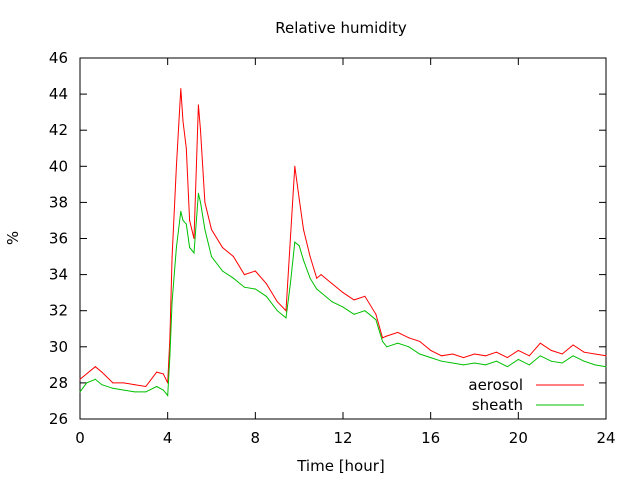  Describe the element at coordinates (58, 94) in the screenshot. I see `y-tick-label: 44` at that location.